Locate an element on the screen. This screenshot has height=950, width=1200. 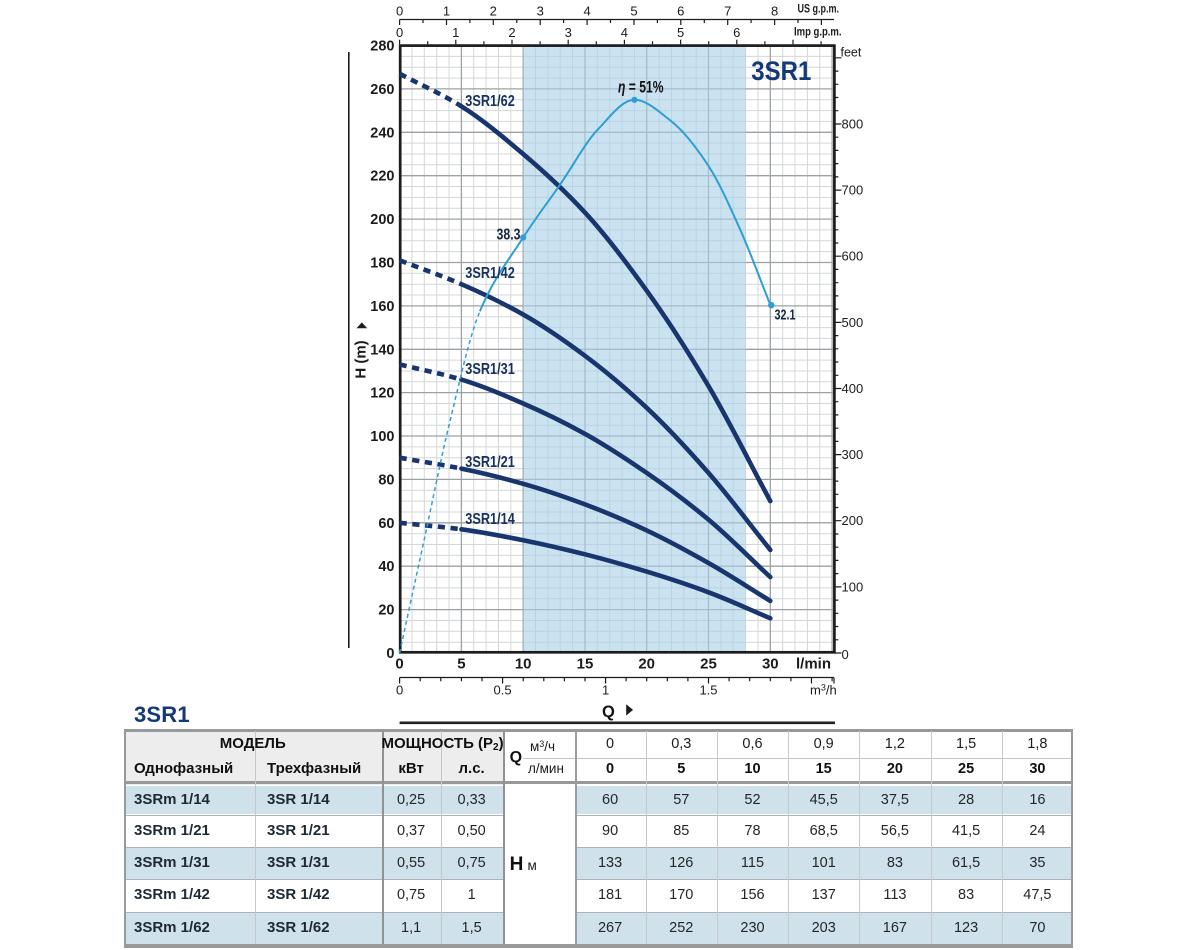
svg-text: m3/h is located at coordinates (823, 690).